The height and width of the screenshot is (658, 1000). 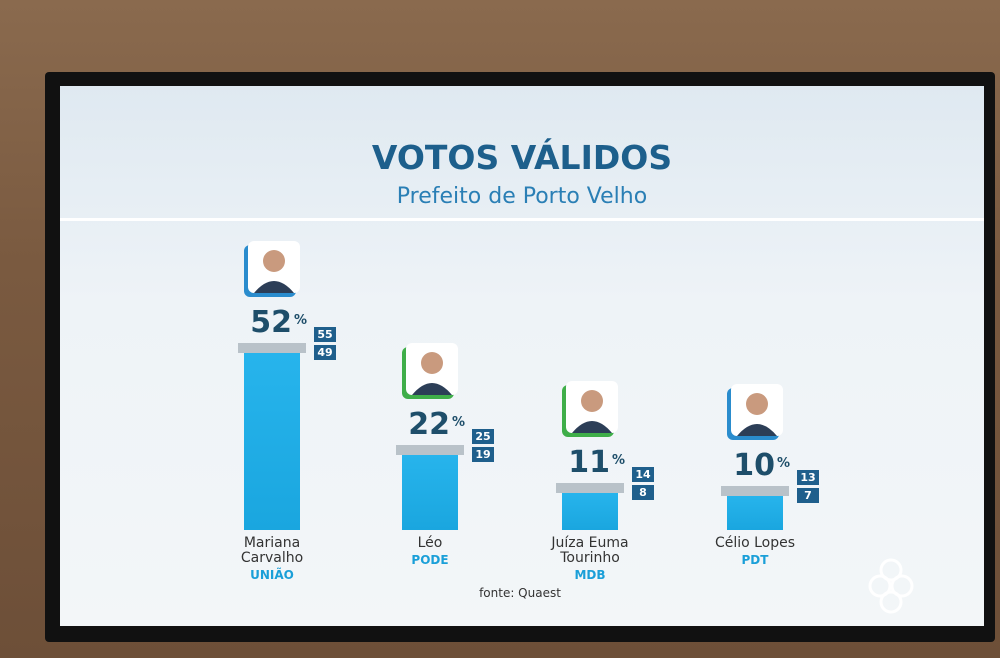 What do you see at coordinates (429, 425) in the screenshot?
I see `value-label: 22` at bounding box center [429, 425].